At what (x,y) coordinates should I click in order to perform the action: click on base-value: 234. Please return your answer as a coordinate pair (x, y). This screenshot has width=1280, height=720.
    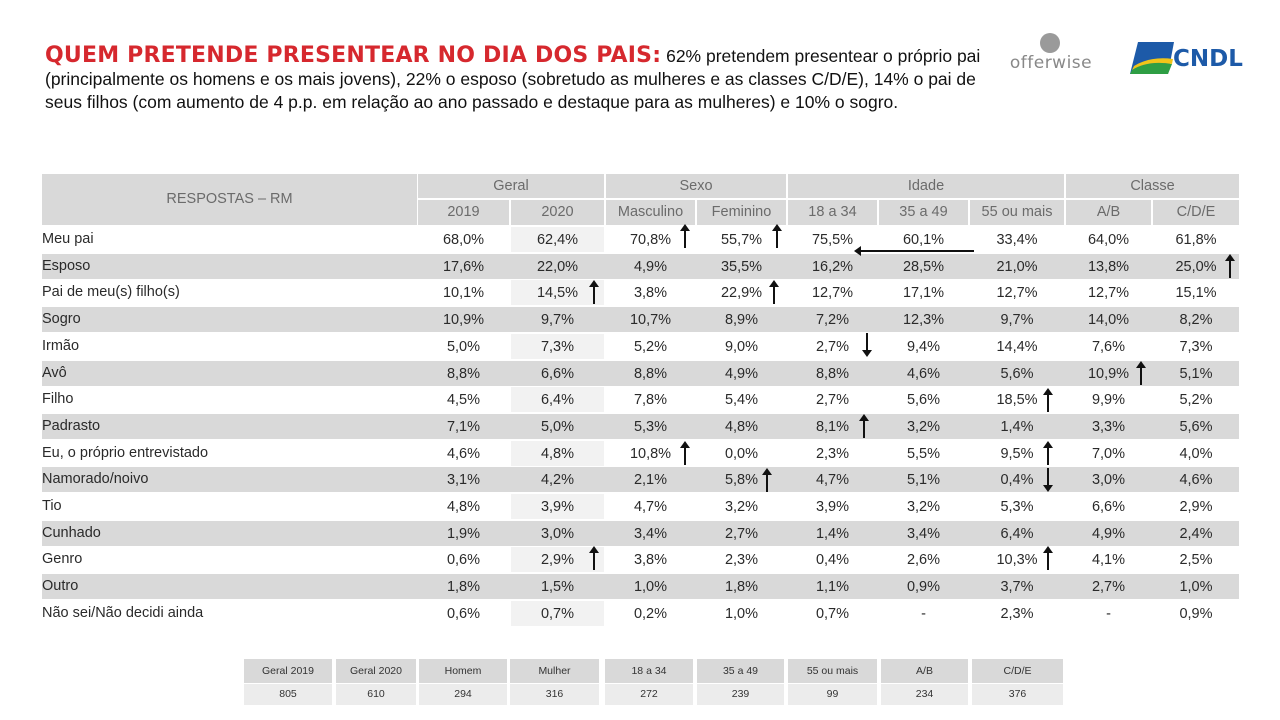
    Looking at the image, I should click on (924, 694).